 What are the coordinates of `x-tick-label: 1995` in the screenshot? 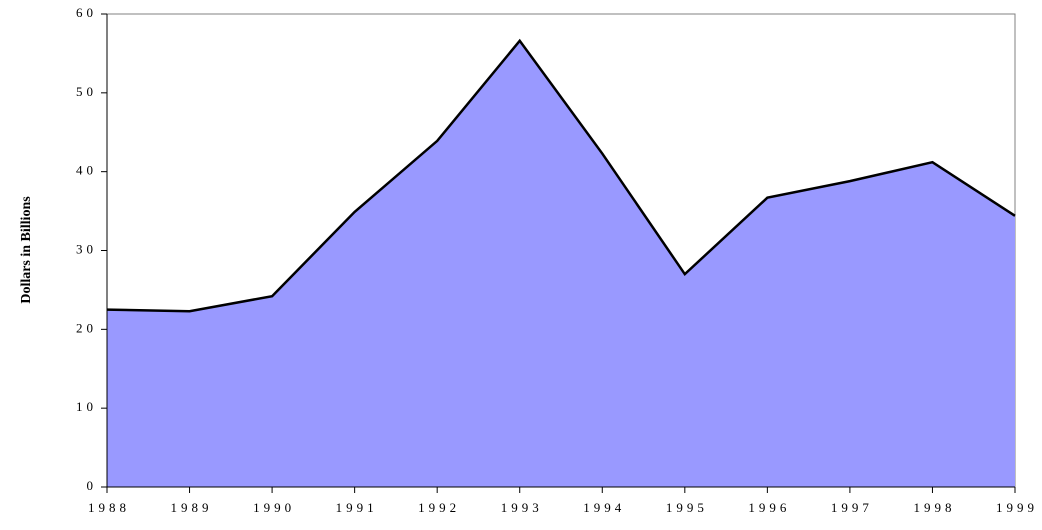 It's located at (687, 507).